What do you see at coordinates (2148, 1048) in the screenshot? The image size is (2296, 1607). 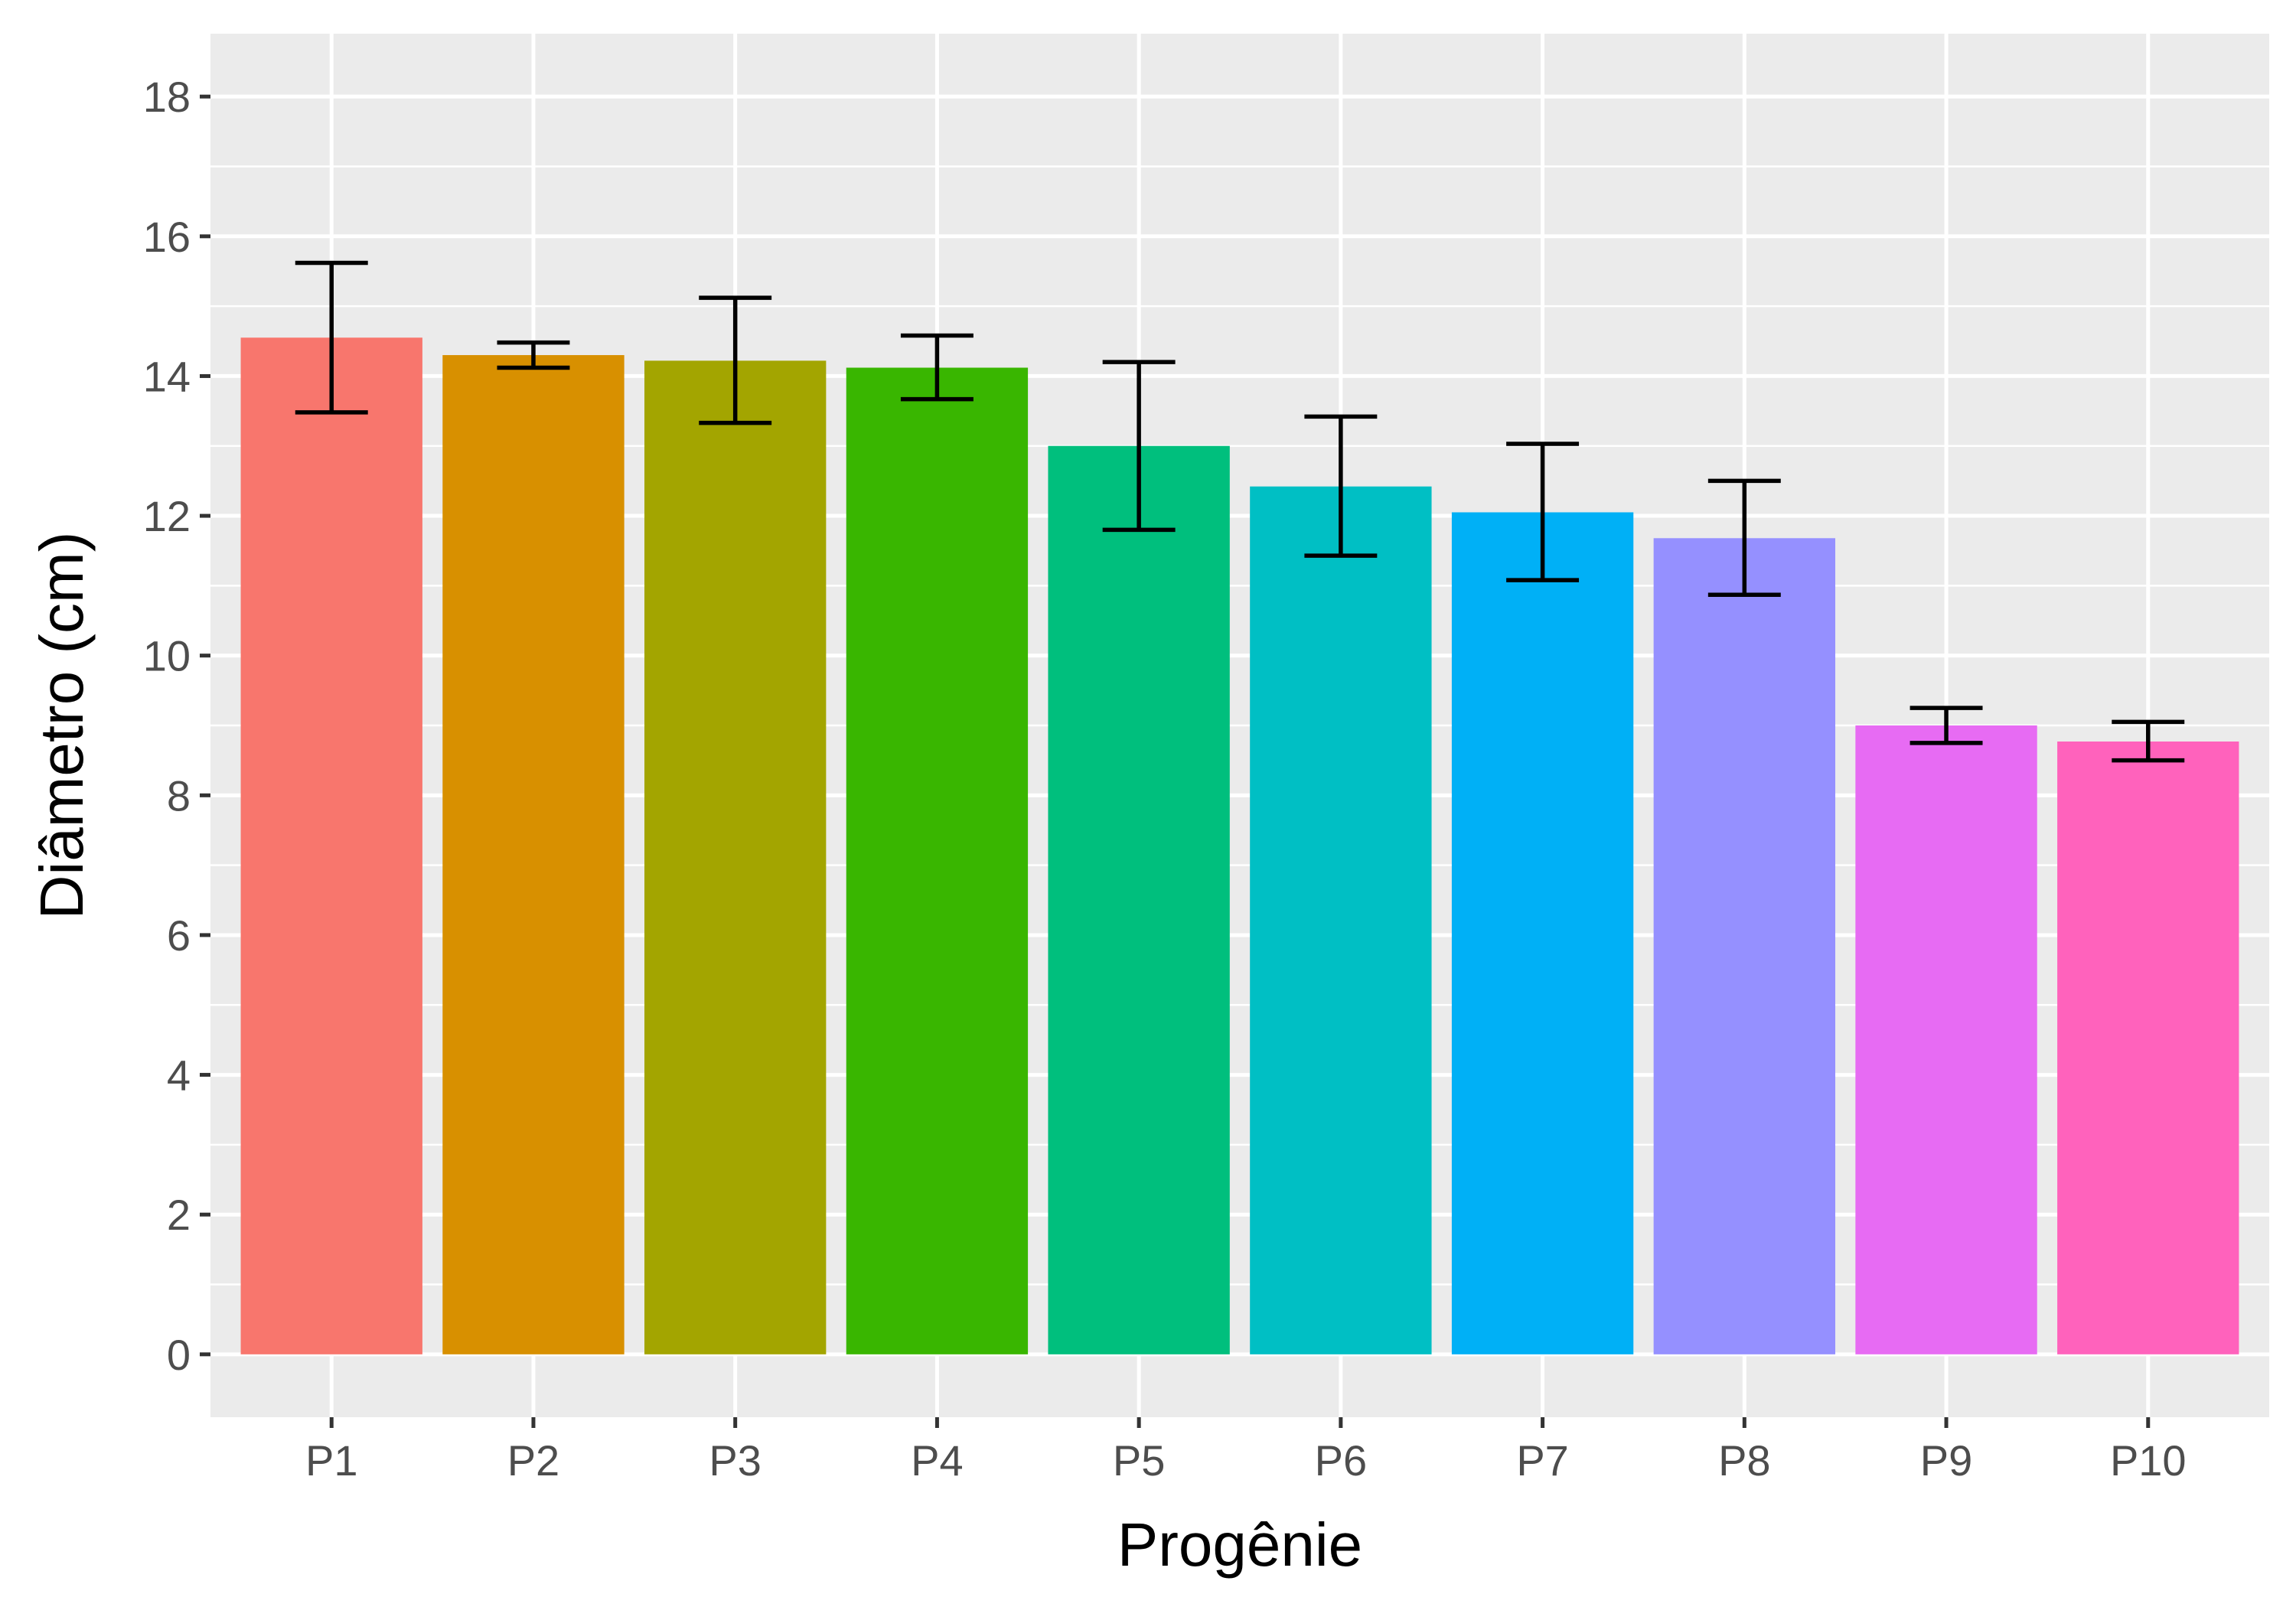 I see `bar-p10` at bounding box center [2148, 1048].